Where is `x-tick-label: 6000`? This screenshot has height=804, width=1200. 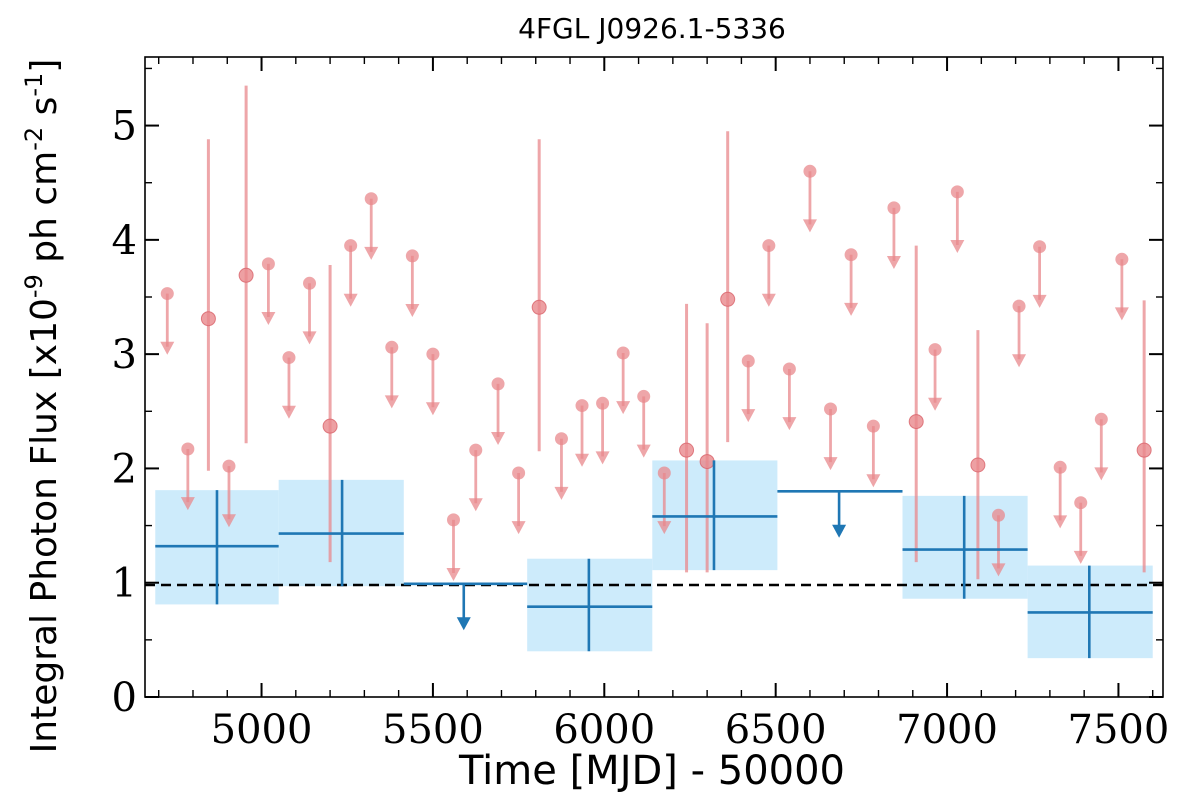 x-tick-label: 6000 is located at coordinates (604, 730).